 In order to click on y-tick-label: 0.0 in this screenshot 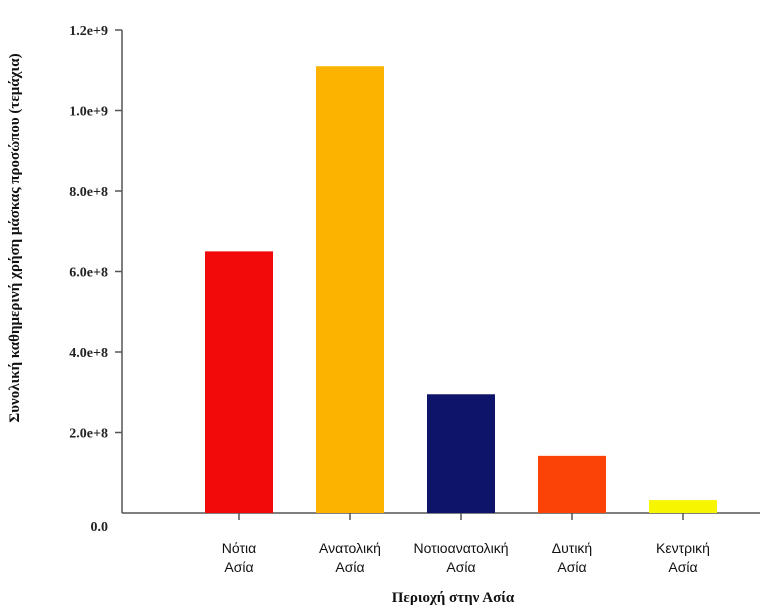, I will do `click(100, 527)`.